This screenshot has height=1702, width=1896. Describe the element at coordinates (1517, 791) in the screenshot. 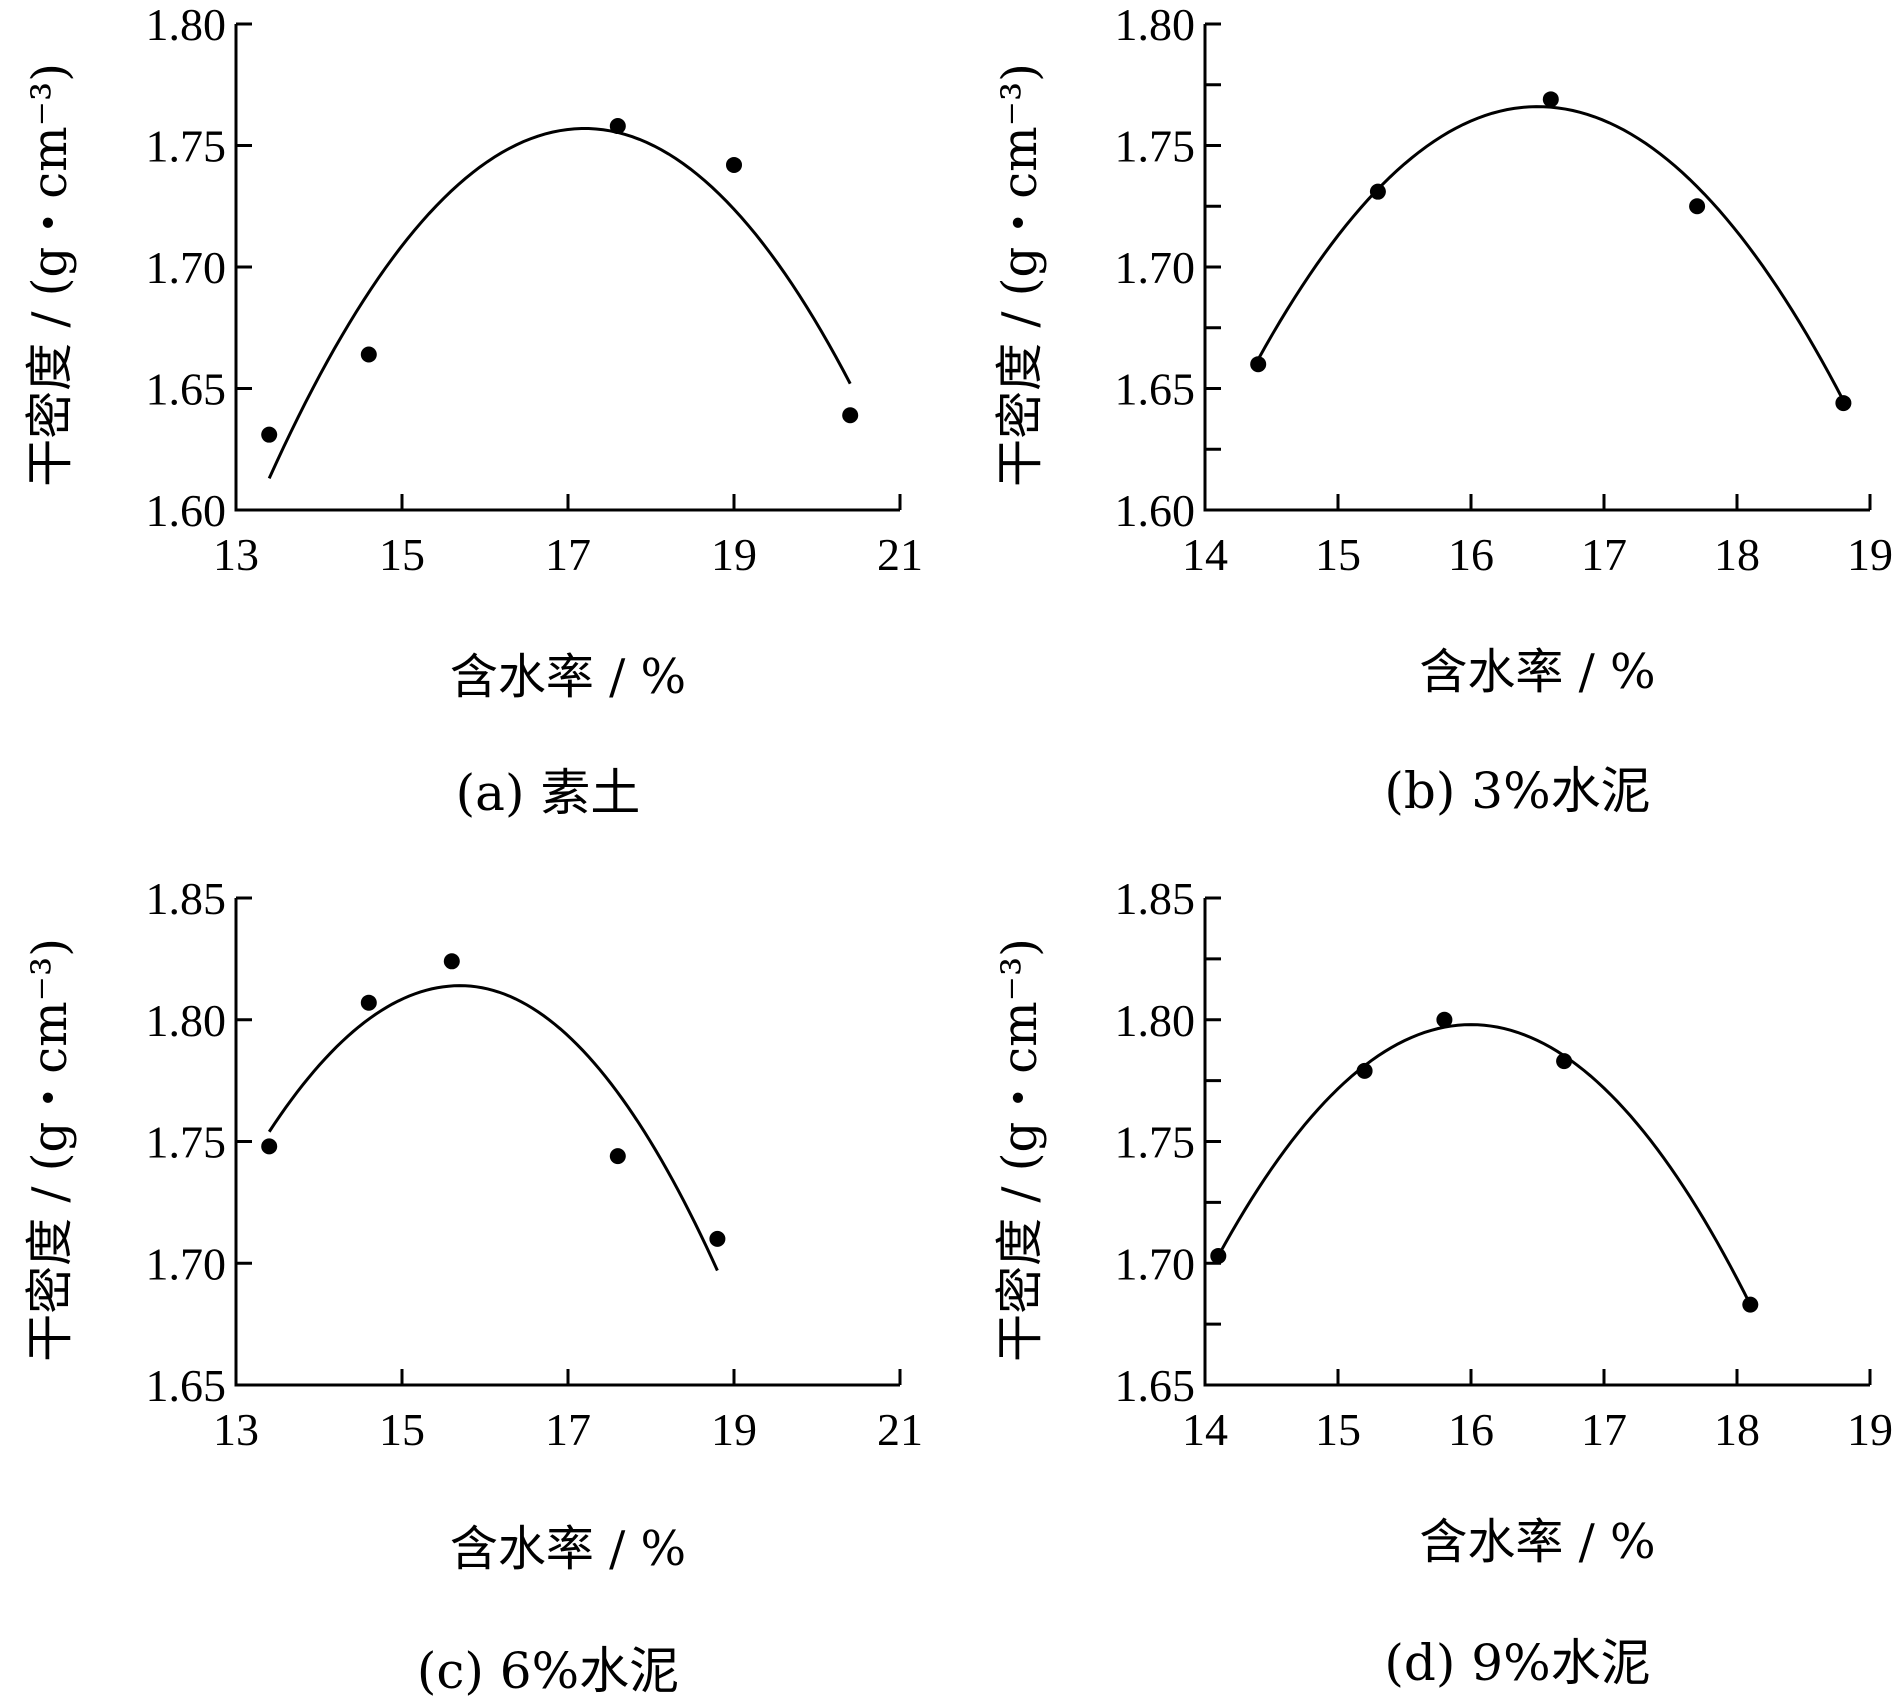

I see `panel-caption: (b) 3%水泥` at that location.